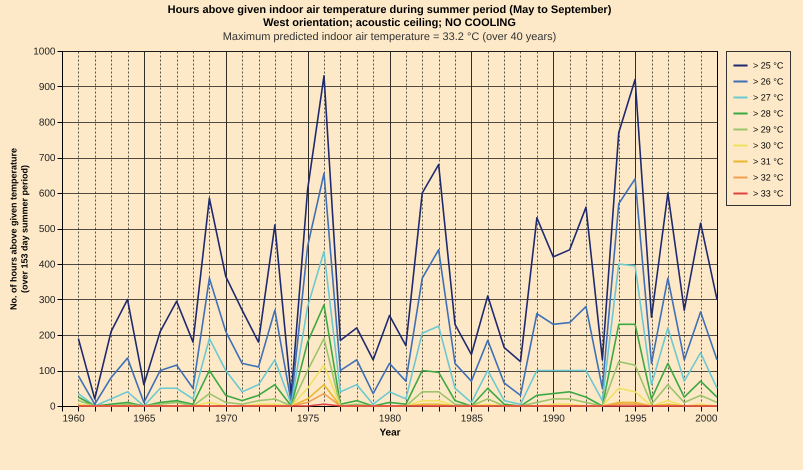 The width and height of the screenshot is (803, 470). I want to click on legend-label: > 33 °C, so click(768, 193).